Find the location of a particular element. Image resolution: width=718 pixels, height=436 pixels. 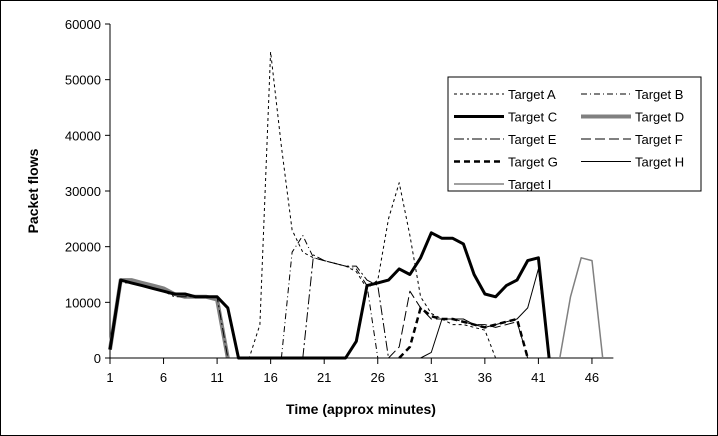

x-tick-label: 21 is located at coordinates (324, 377).